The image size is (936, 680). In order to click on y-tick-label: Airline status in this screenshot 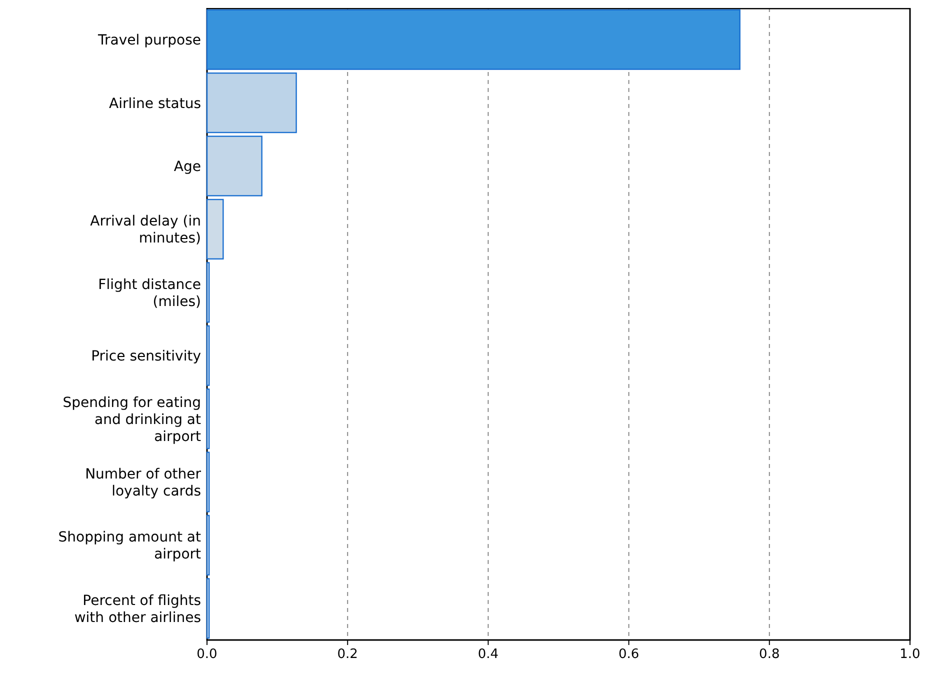, I will do `click(155, 104)`.